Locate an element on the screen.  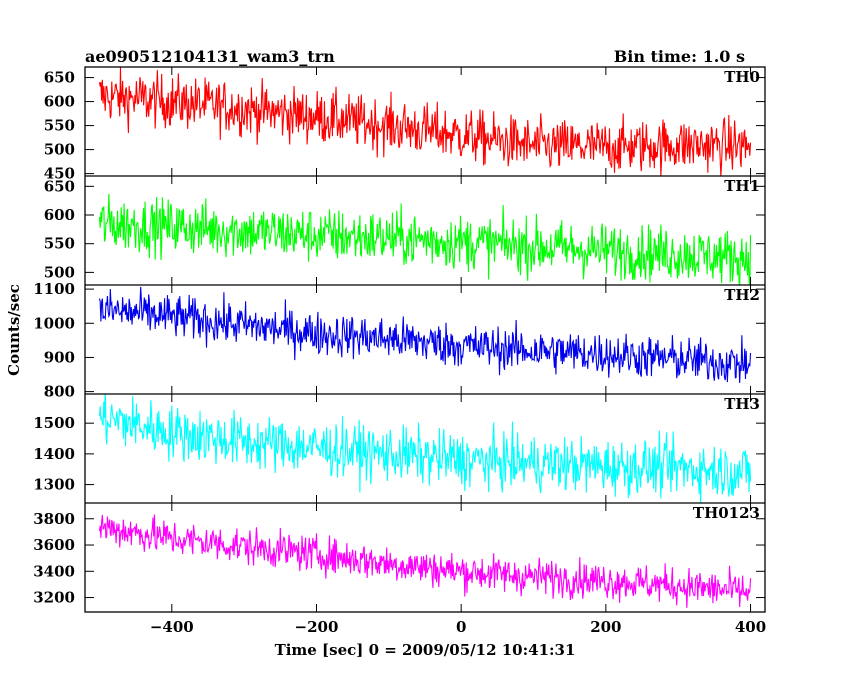
x-axis: −400 −200 0 200 400 is located at coordinates (458, 627).